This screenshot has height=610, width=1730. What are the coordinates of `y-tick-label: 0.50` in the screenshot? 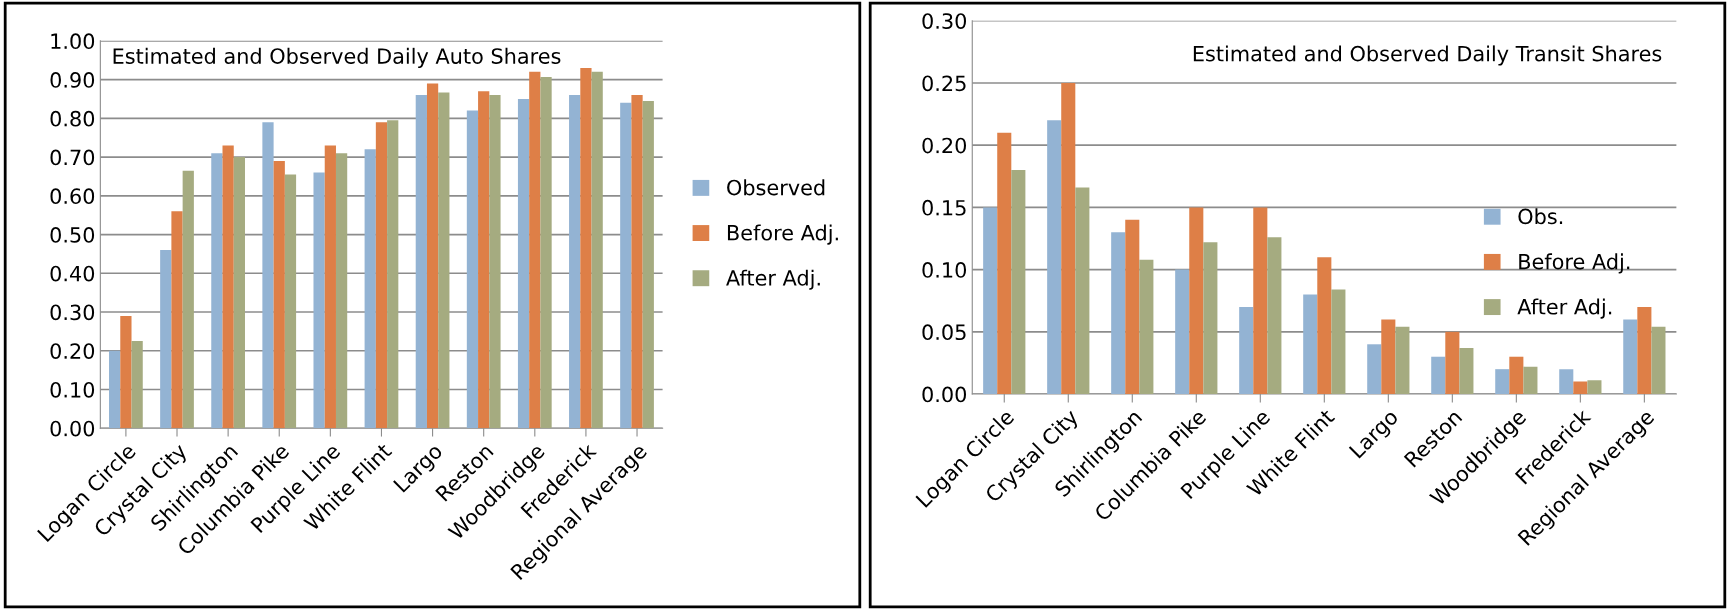 It's located at (72, 235).